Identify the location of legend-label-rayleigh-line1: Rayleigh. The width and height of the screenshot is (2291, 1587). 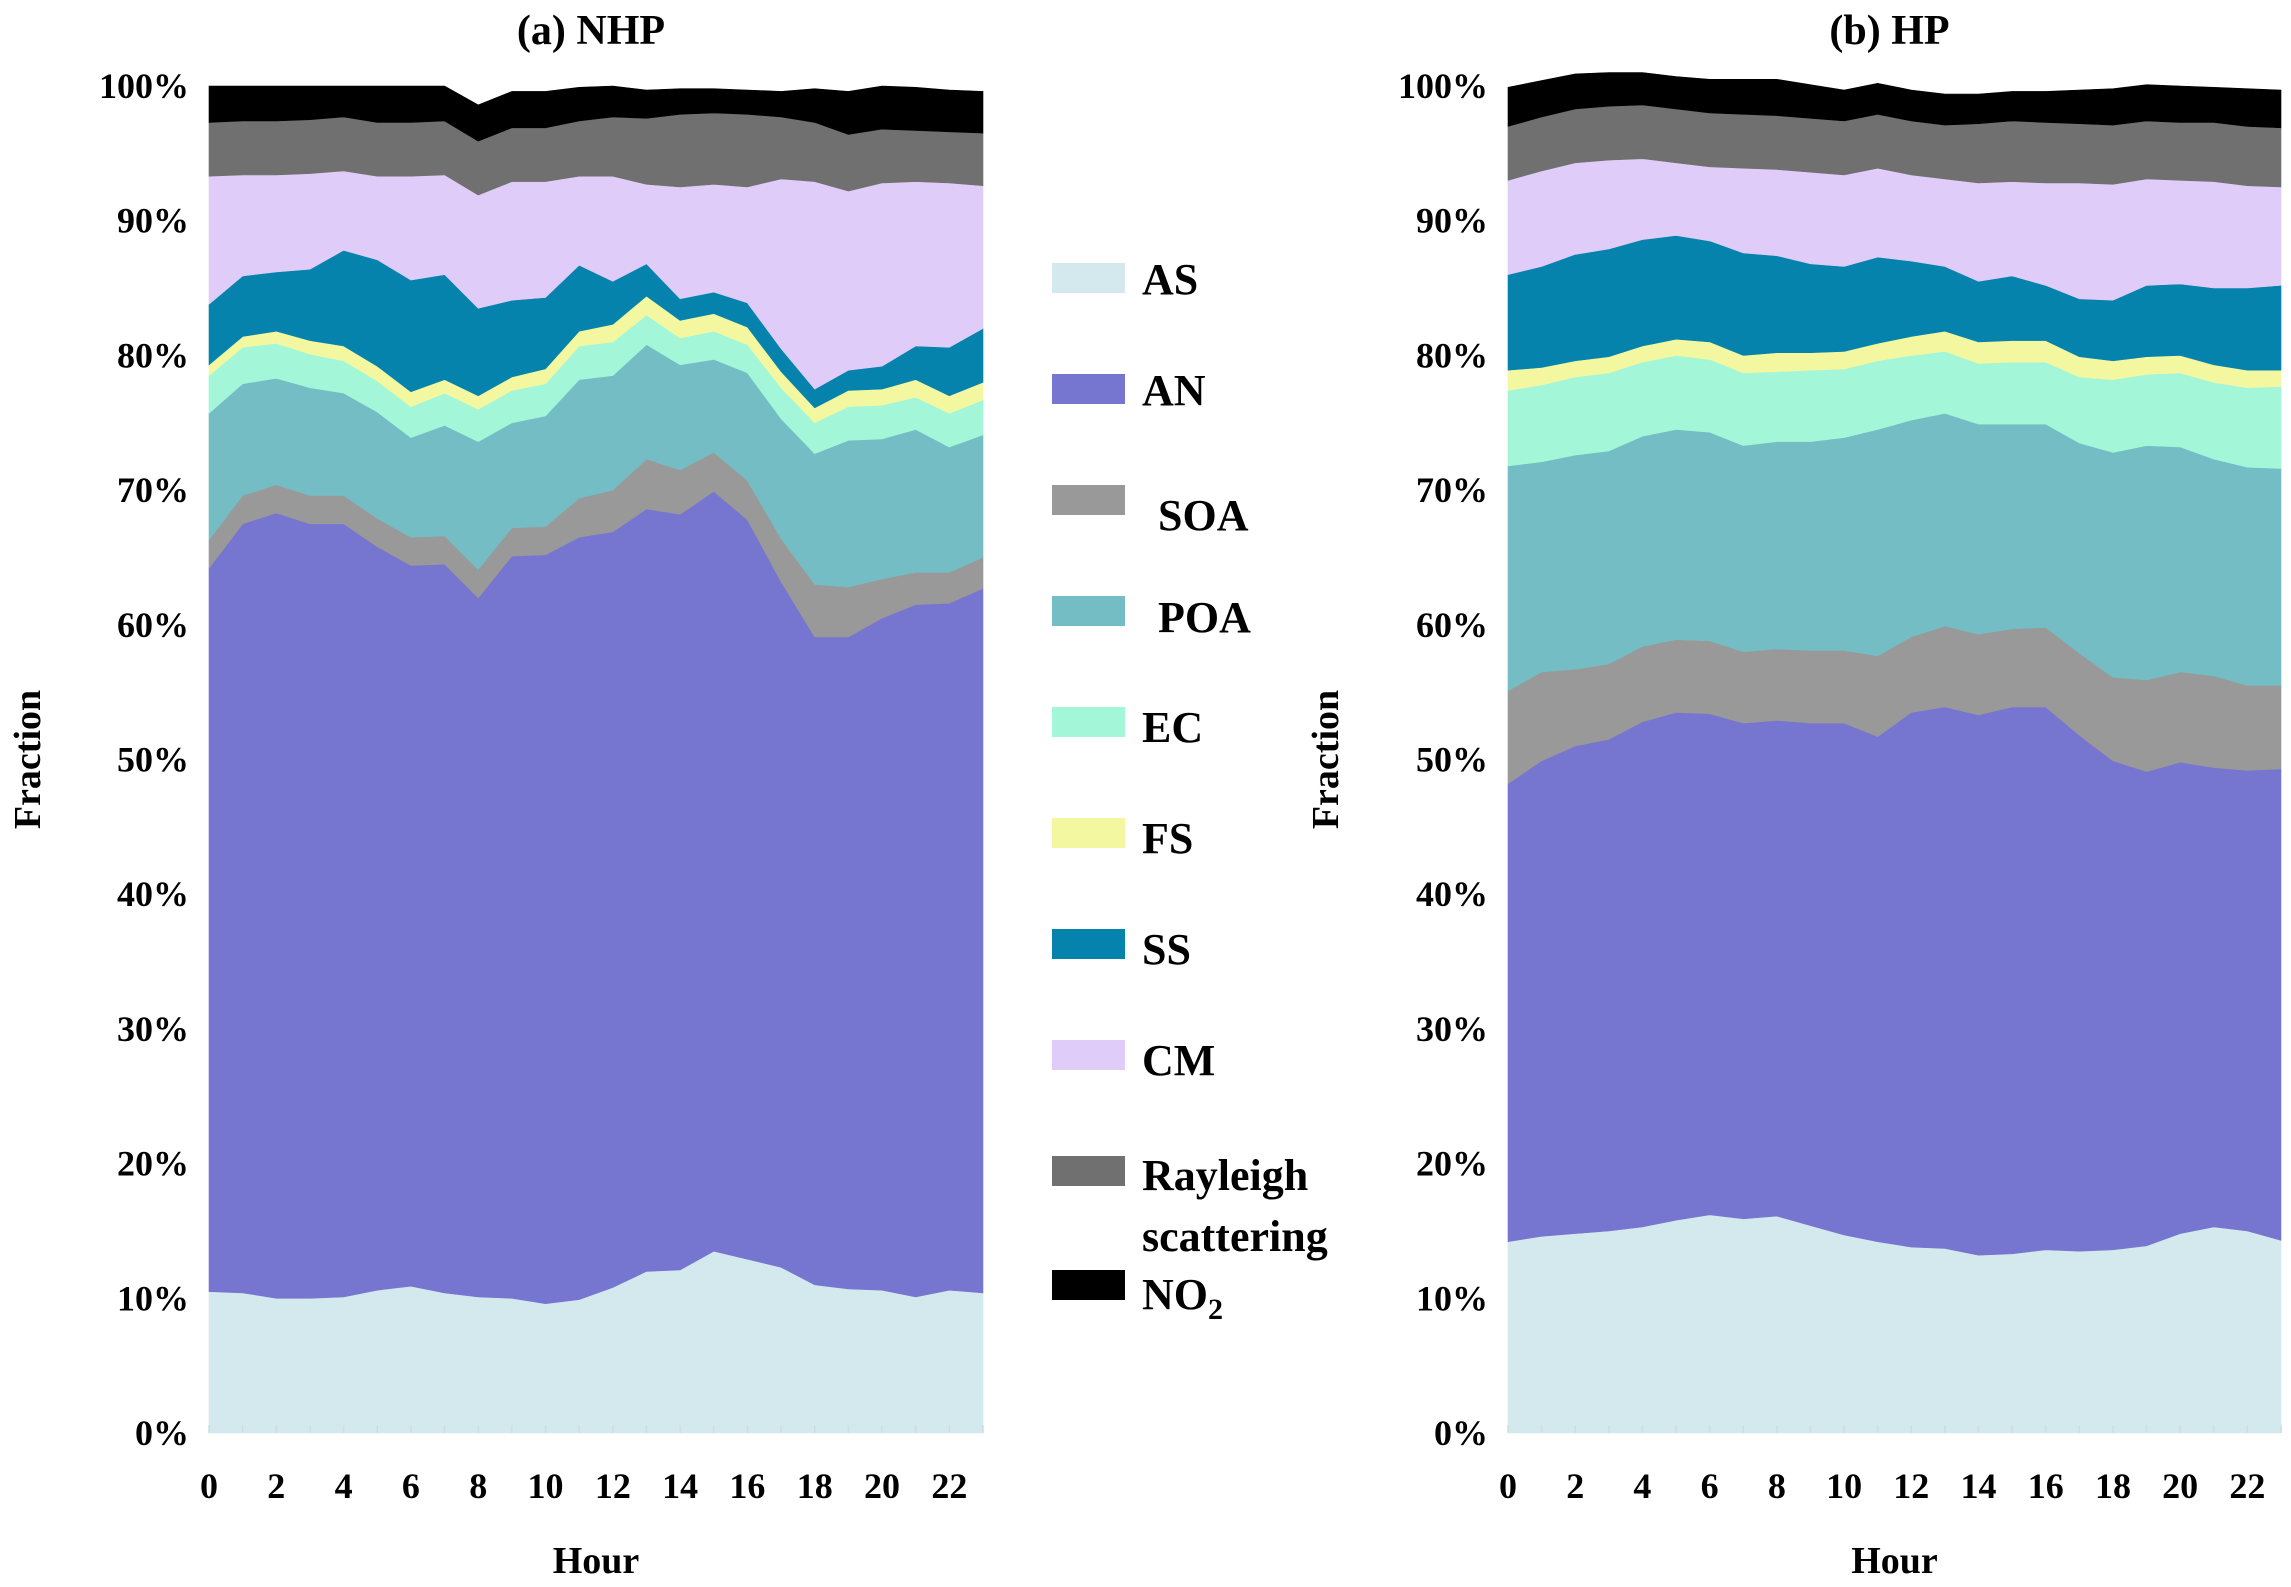
(1225, 1175).